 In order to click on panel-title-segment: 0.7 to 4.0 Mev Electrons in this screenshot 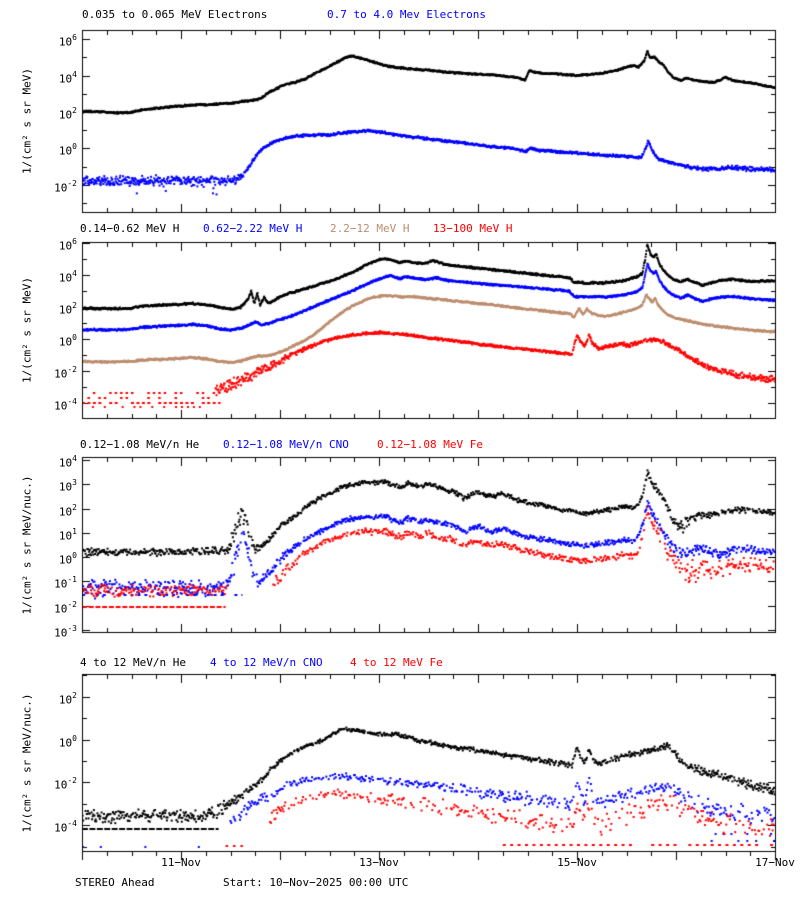, I will do `click(406, 14)`.